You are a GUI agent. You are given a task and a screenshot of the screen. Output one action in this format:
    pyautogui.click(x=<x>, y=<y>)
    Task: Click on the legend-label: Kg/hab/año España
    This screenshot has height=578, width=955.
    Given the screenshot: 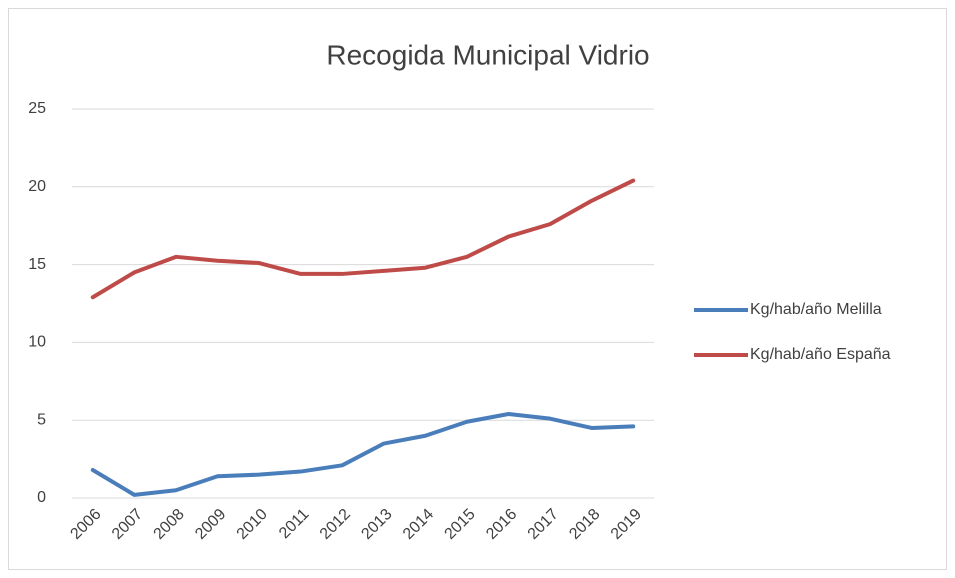 What is the action you would take?
    pyautogui.click(x=820, y=354)
    